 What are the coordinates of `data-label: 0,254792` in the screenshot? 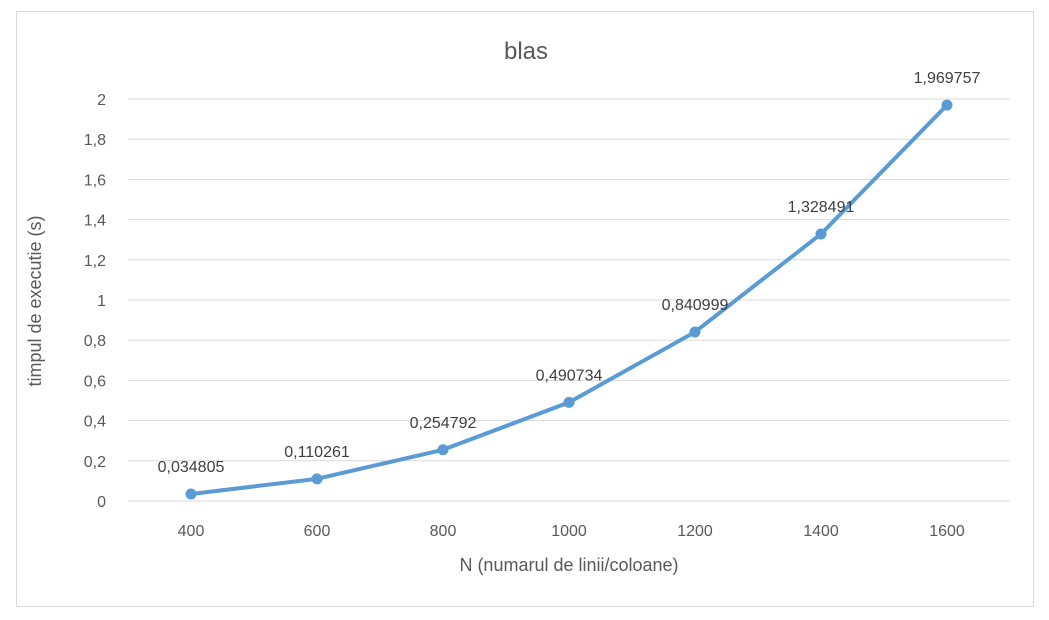 It's located at (443, 423).